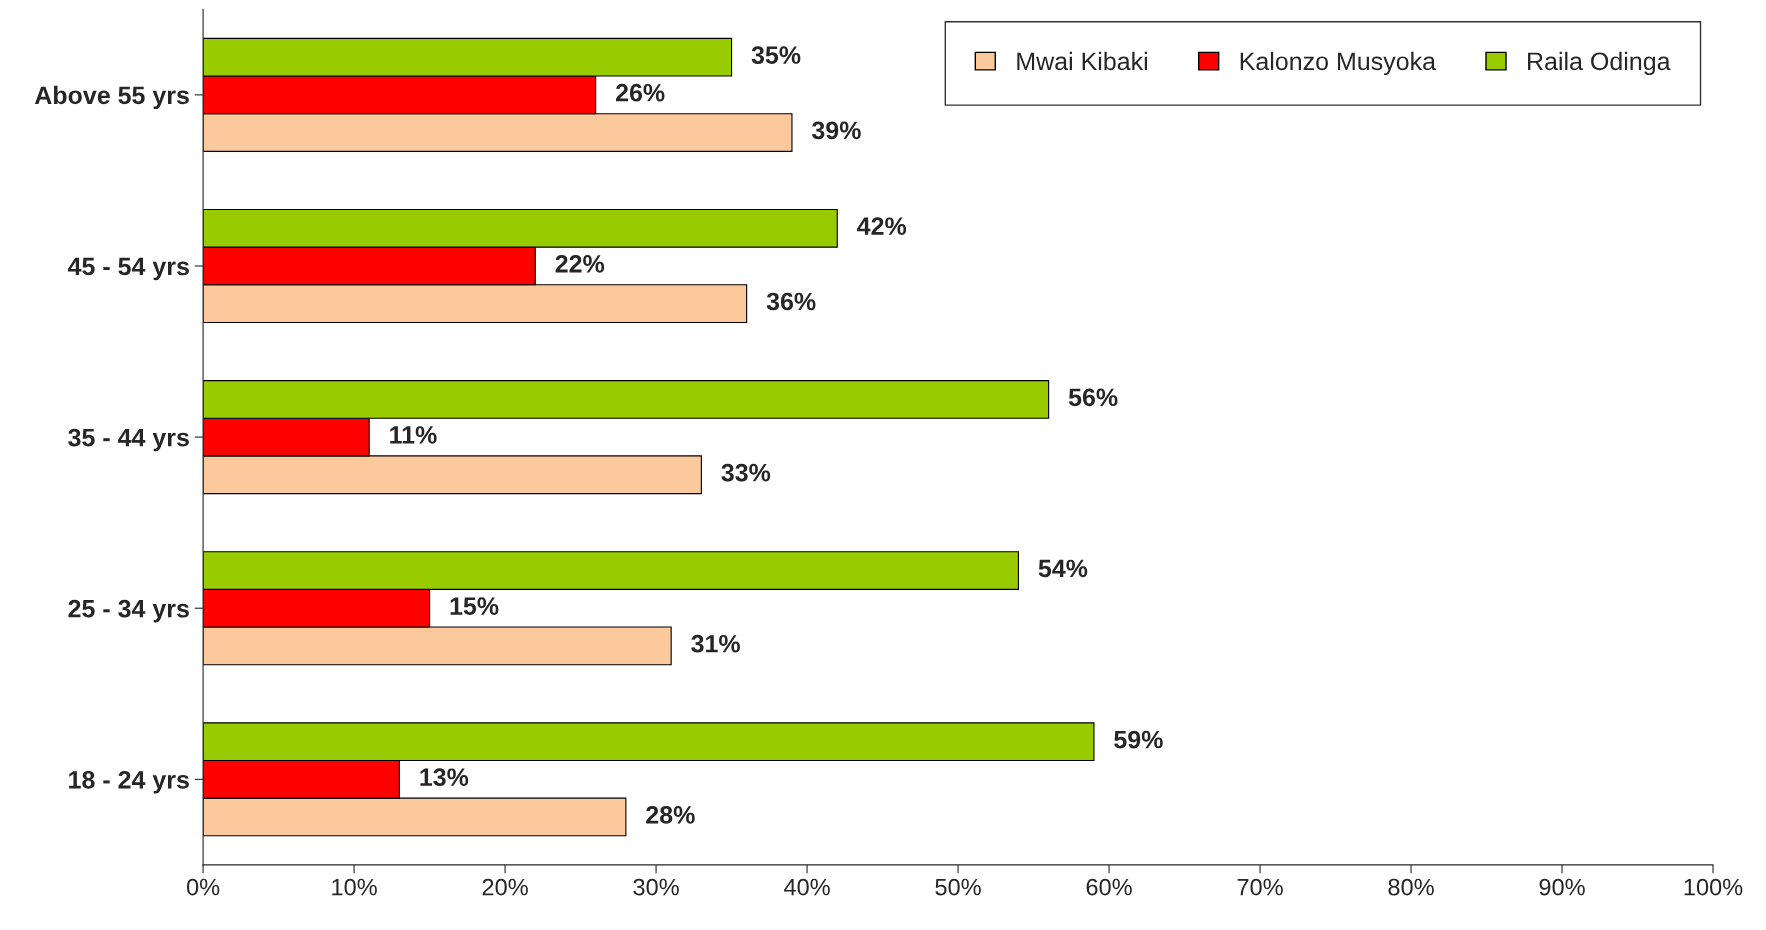  I want to click on data-label: 42%, so click(882, 226).